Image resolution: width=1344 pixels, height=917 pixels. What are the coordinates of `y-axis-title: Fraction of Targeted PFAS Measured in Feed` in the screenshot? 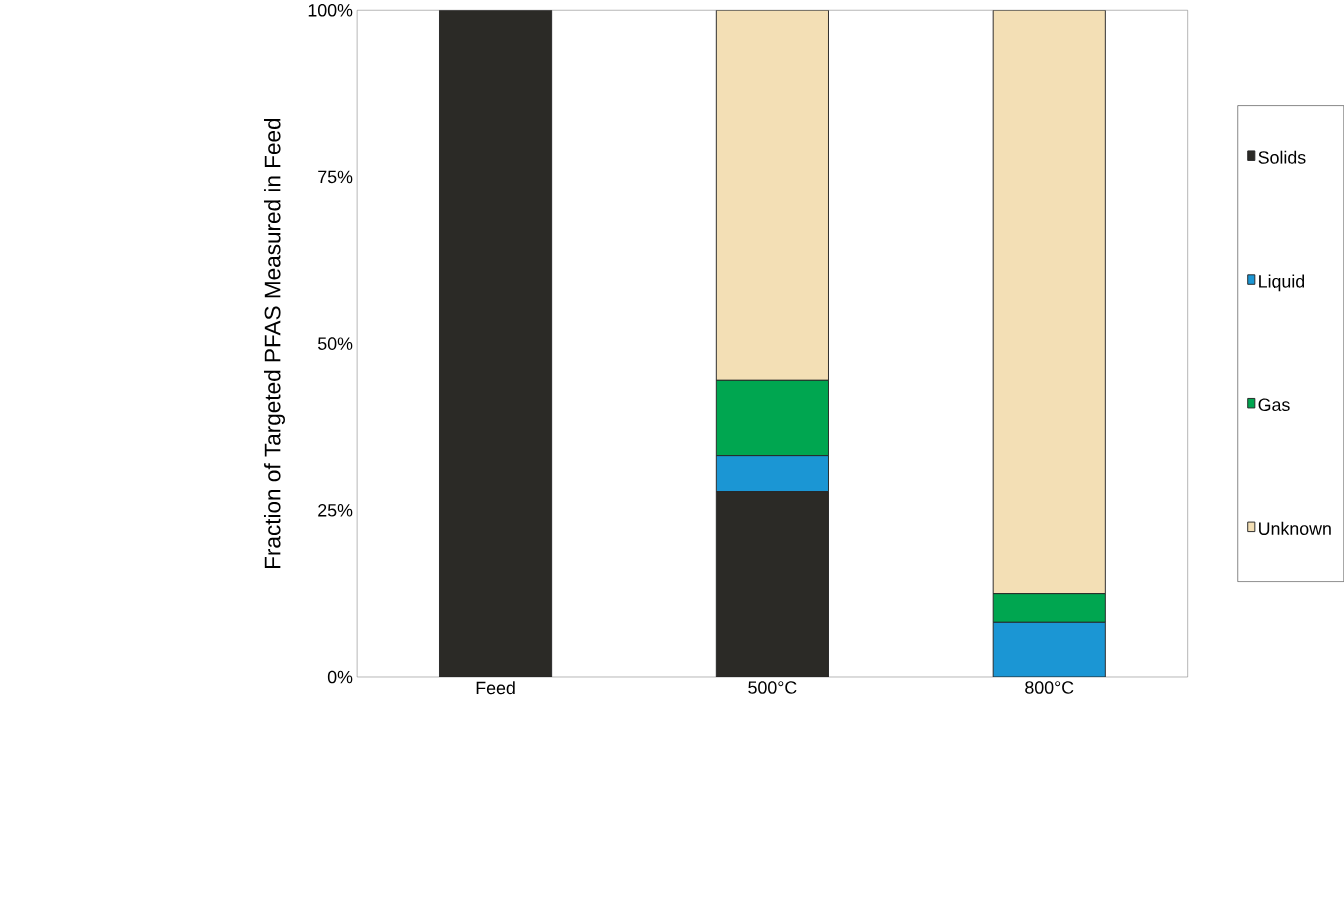 It's located at (274, 343).